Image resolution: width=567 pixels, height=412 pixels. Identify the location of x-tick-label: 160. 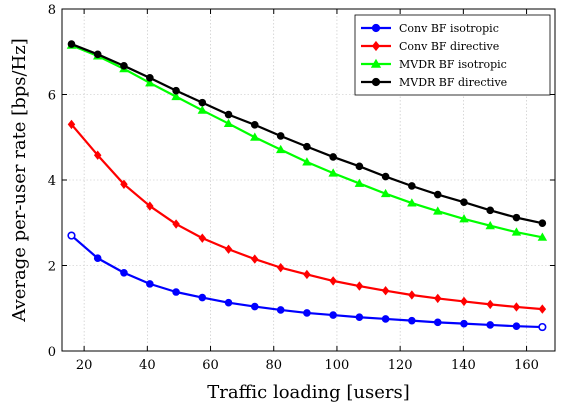
(526, 365).